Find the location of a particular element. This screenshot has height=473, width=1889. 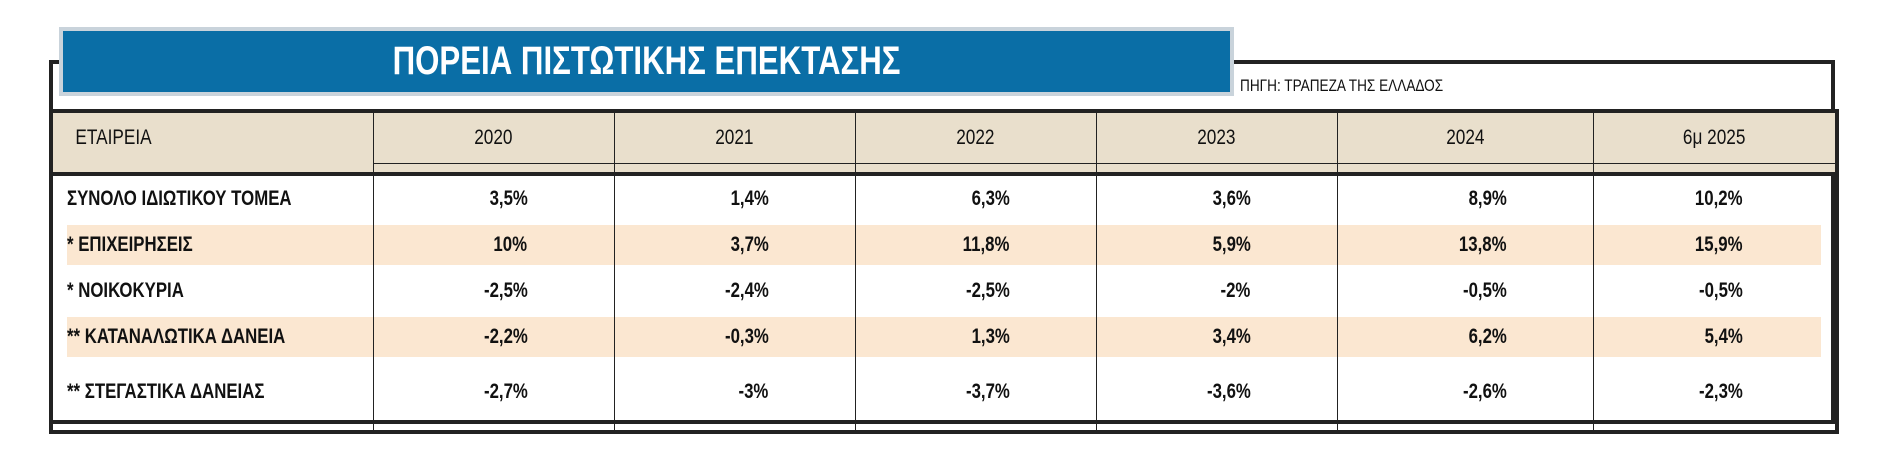

cell-background: 3,5% is located at coordinates (494, 199).